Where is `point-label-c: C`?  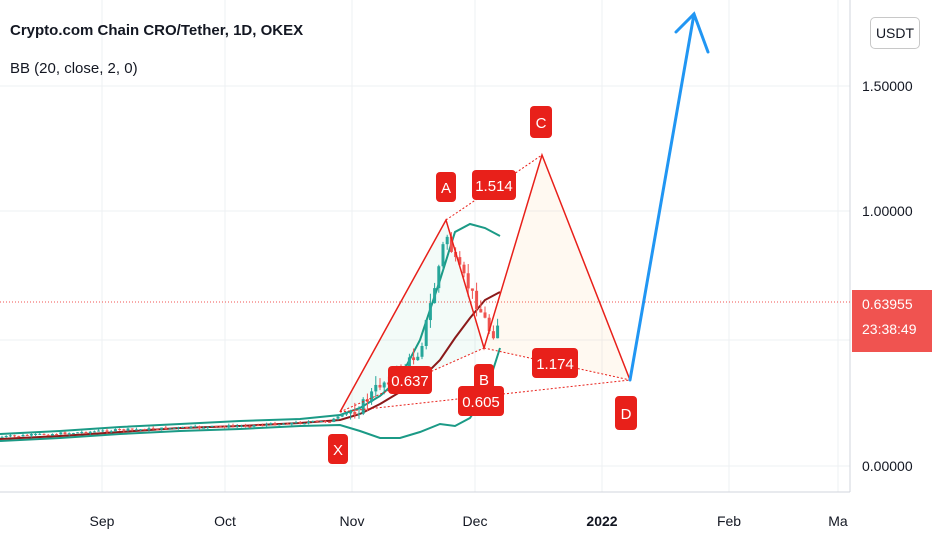 point-label-c: C is located at coordinates (541, 122).